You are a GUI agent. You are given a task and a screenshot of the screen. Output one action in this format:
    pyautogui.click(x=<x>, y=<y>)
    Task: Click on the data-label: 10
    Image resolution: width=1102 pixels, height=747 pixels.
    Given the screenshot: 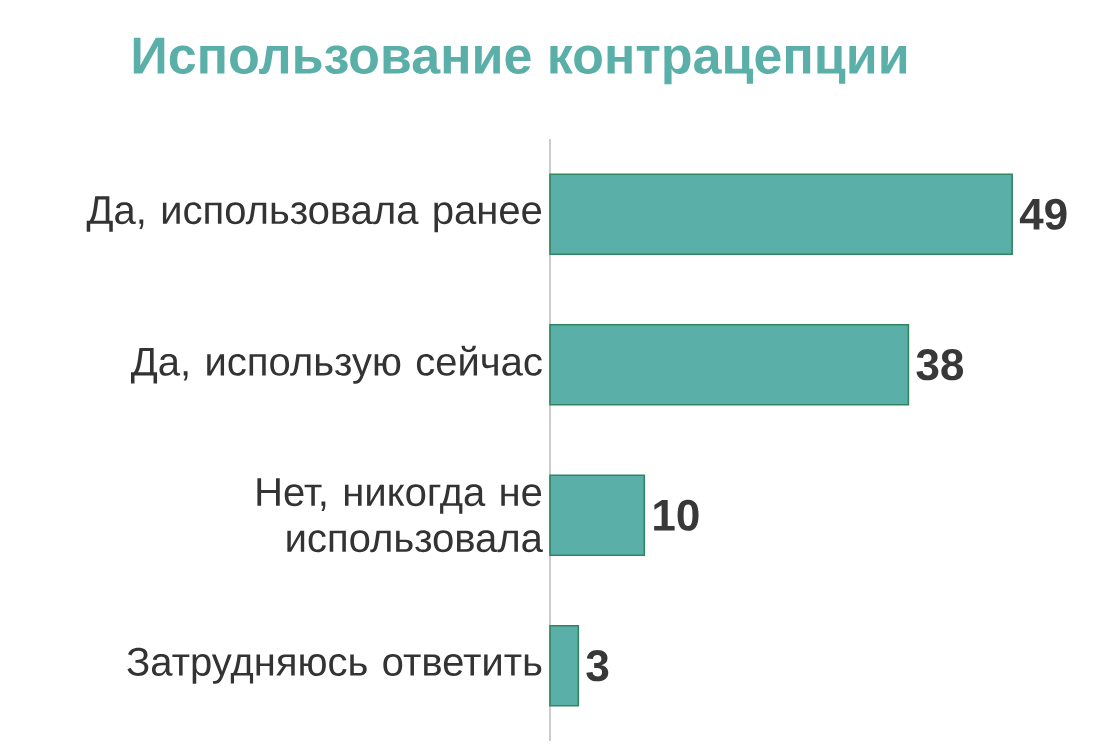 What is the action you would take?
    pyautogui.click(x=676, y=515)
    